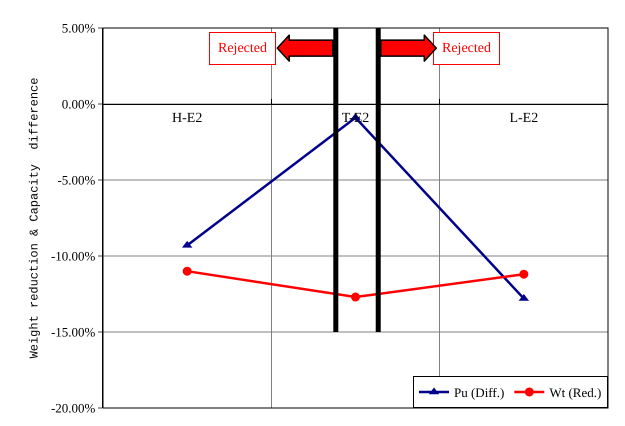 This screenshot has height=426, width=625. Describe the element at coordinates (73, 332) in the screenshot. I see `y-tick-label: -15.00%` at that location.